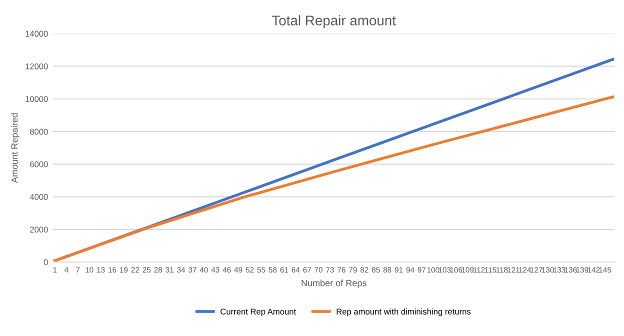  I want to click on y-tick-label: 10000, so click(37, 99).